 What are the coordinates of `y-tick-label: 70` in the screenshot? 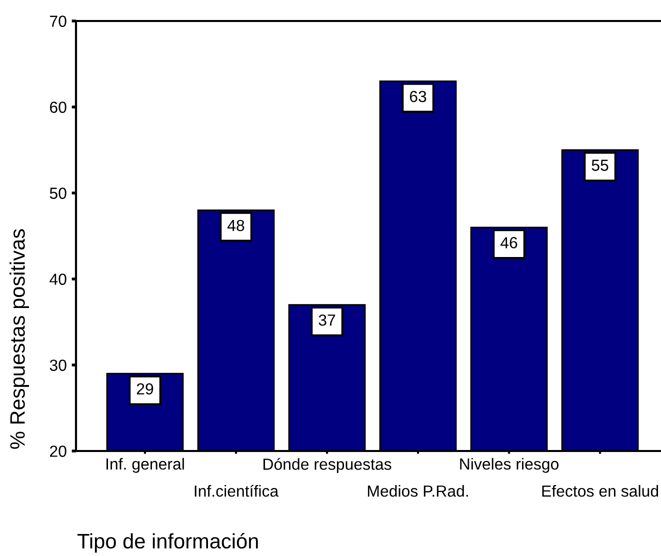 It's located at (58, 21).